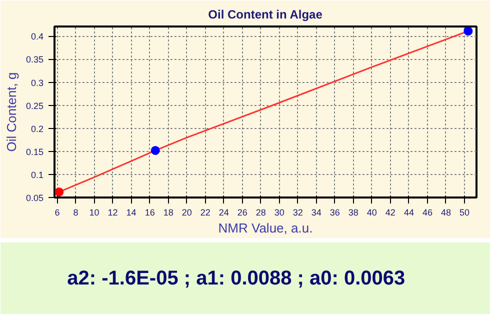 The image size is (498, 327). I want to click on x-tick-label: 48, so click(445, 213).